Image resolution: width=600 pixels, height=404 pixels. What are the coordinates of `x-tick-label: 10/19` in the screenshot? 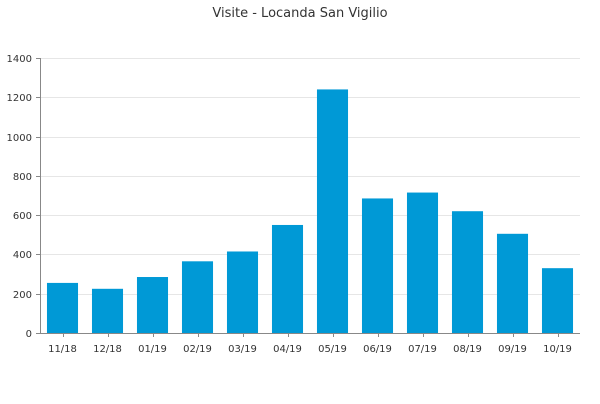 It's located at (557, 349).